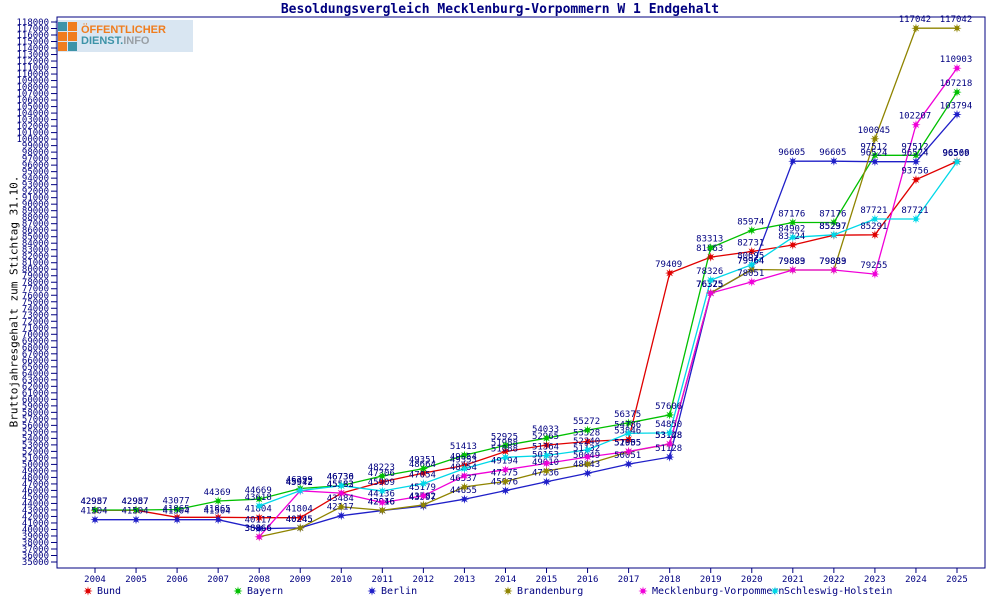  I want to click on y-tick-label: 98000, so click(35, 153).